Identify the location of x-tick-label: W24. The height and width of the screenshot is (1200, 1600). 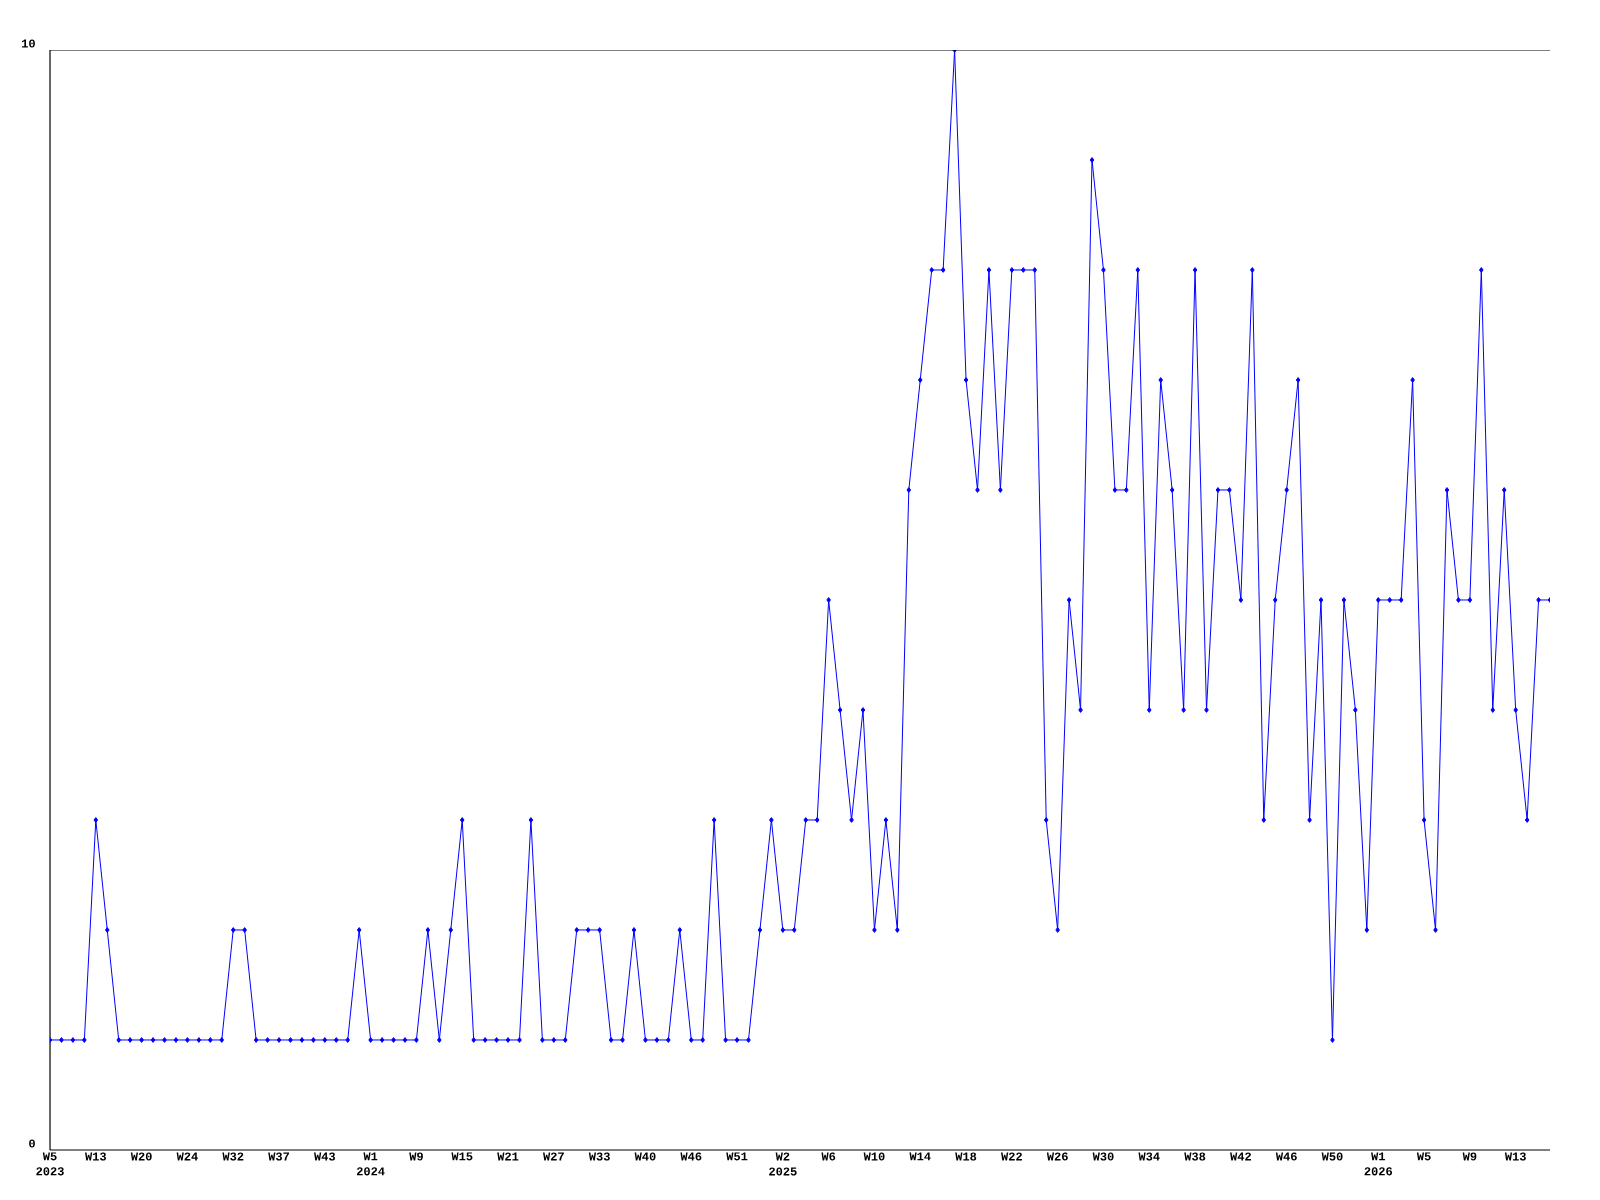
(187, 1156).